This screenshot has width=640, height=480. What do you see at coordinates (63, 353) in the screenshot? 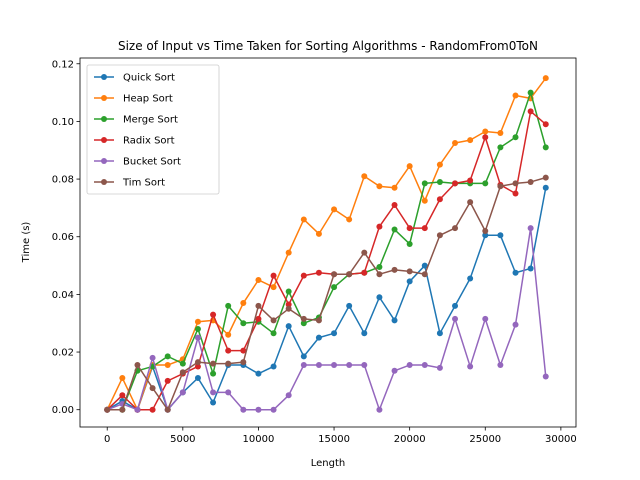
I see `y-tick-label: 0.02` at bounding box center [63, 353].